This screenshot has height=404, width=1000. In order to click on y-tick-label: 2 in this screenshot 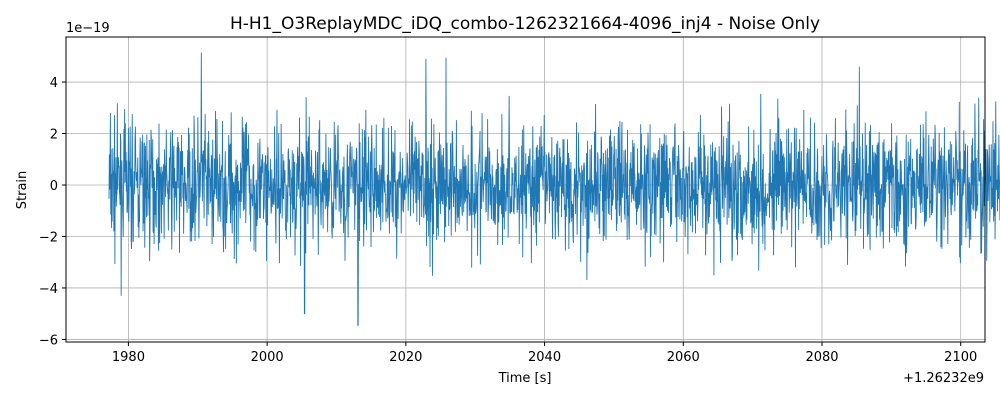, I will do `click(54, 135)`.